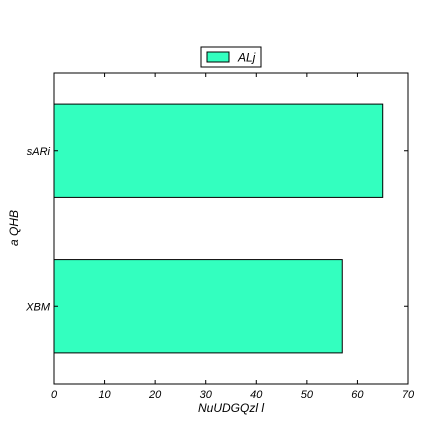 This screenshot has height=424, width=424. I want to click on bar-XBM, so click(198, 306).